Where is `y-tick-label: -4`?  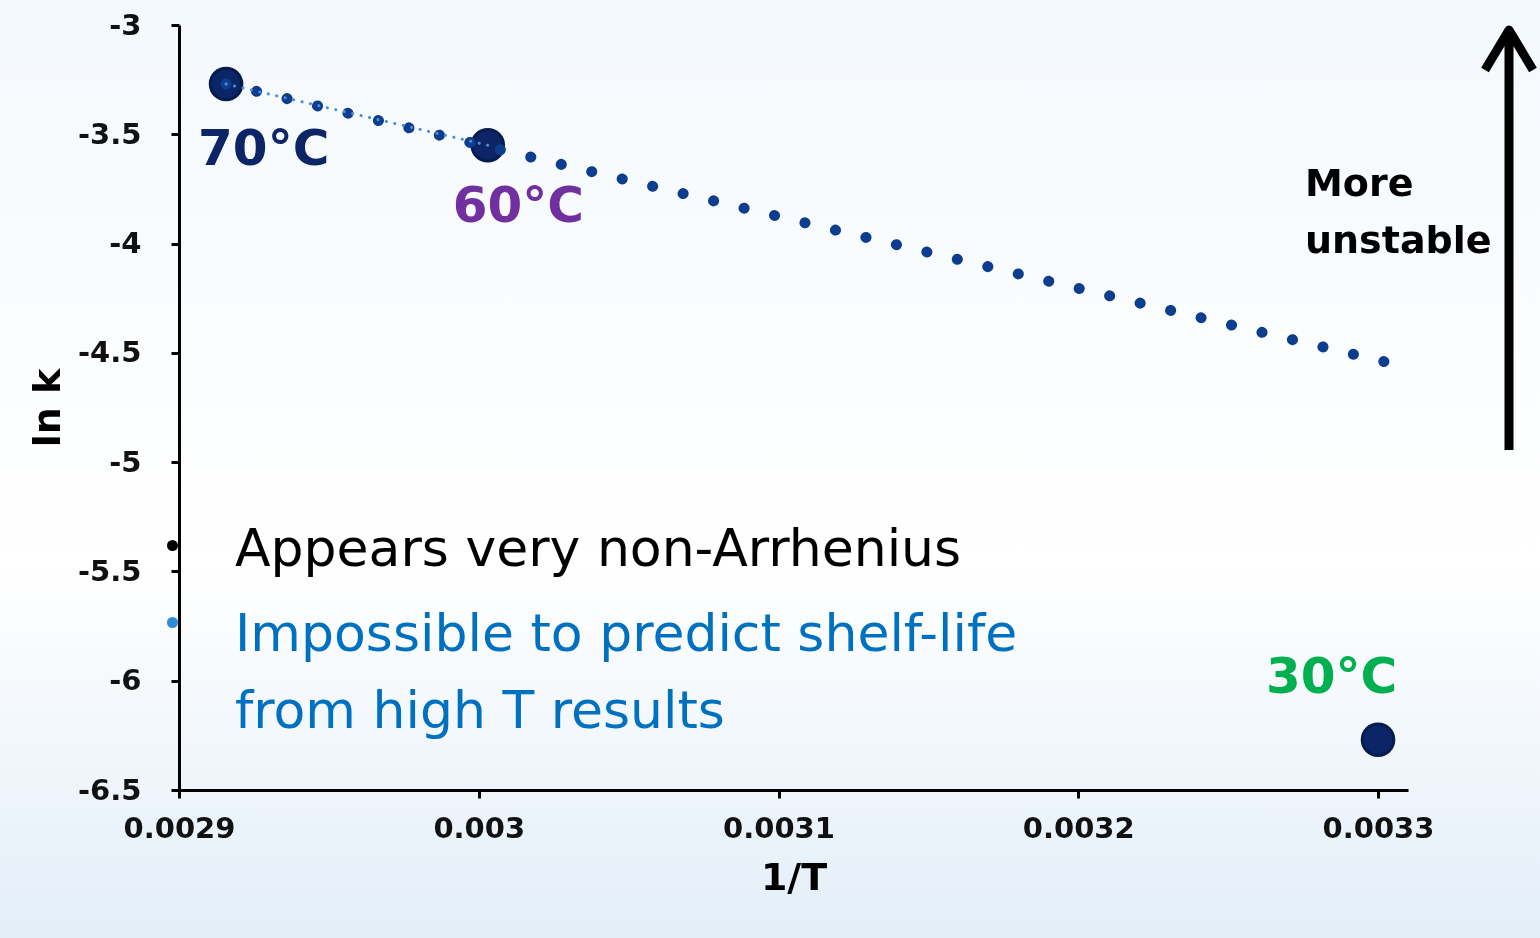 y-tick-label: -4 is located at coordinates (125, 243).